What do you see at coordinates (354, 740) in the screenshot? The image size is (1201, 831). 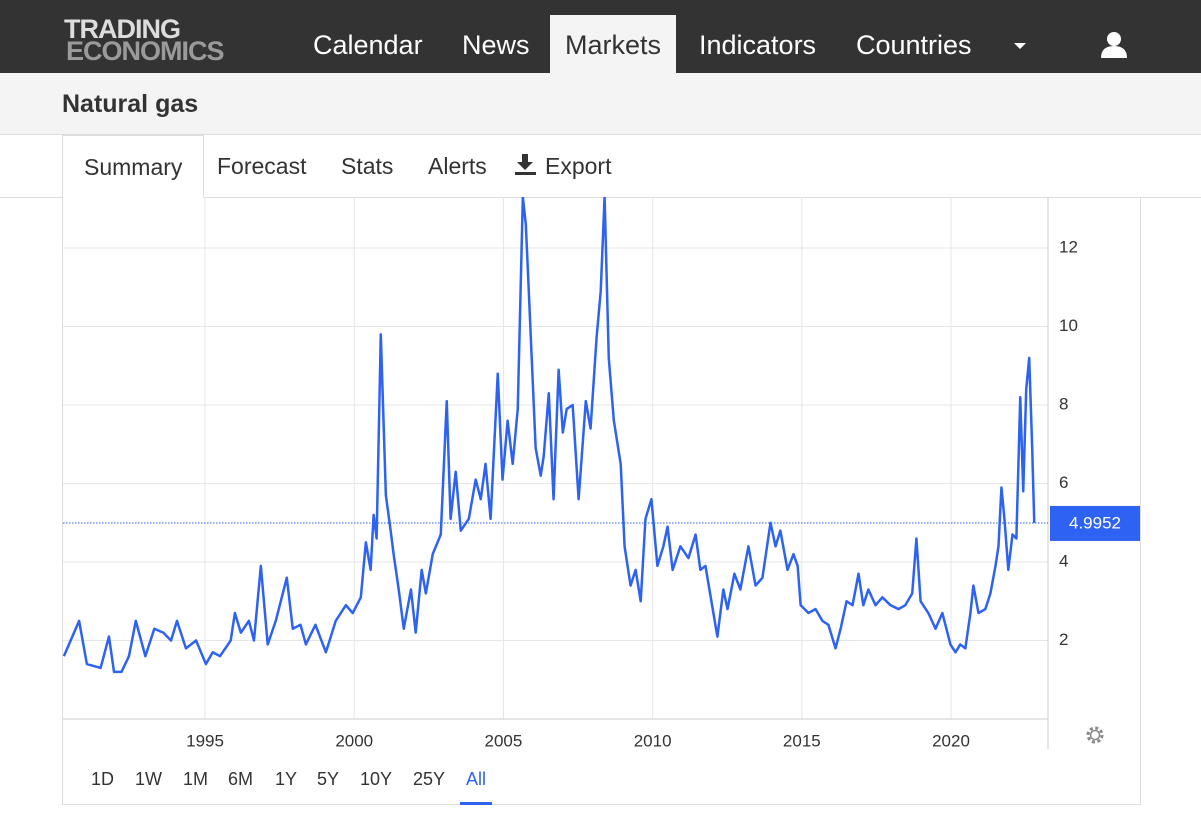 I see `x-tick-label: 2000` at bounding box center [354, 740].